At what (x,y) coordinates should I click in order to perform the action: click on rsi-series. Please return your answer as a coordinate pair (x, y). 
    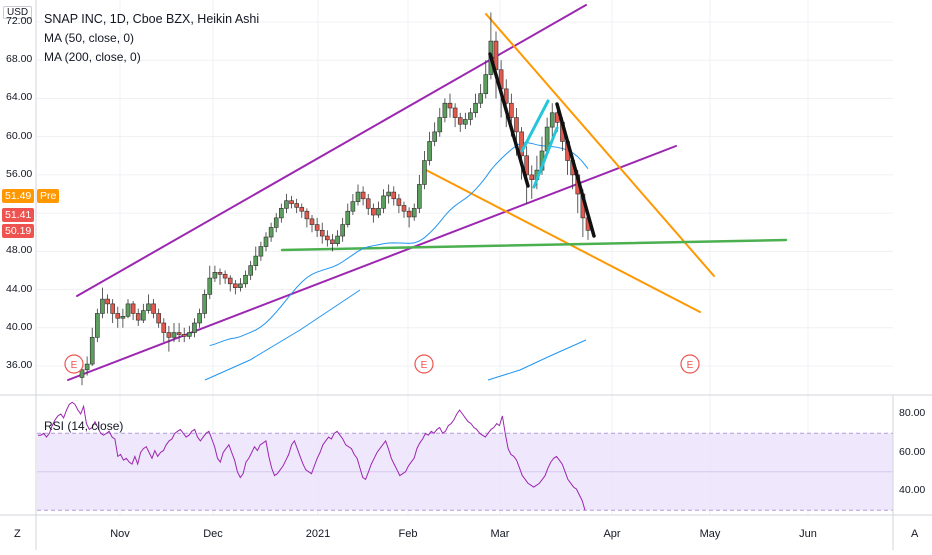
    Looking at the image, I should click on (312, 456).